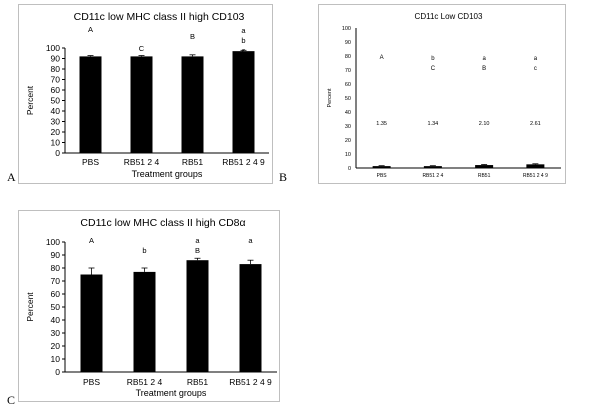  What do you see at coordinates (283, 177) in the screenshot?
I see `panel-b-letter: B` at bounding box center [283, 177].